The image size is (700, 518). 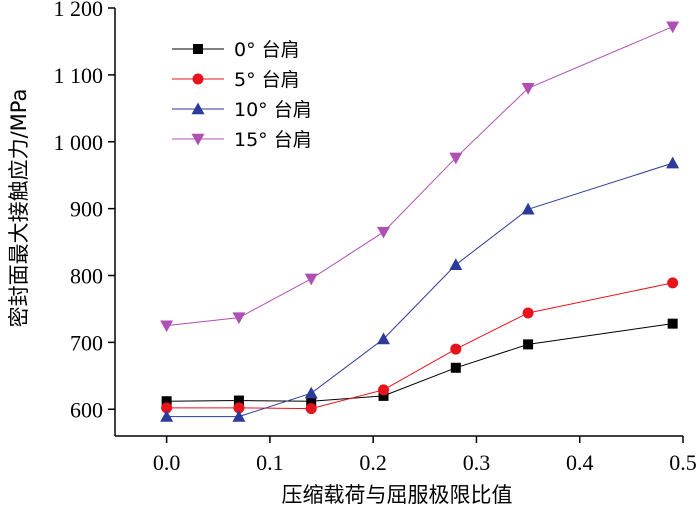 I want to click on y-tick-label: 700, so click(x=86, y=342).